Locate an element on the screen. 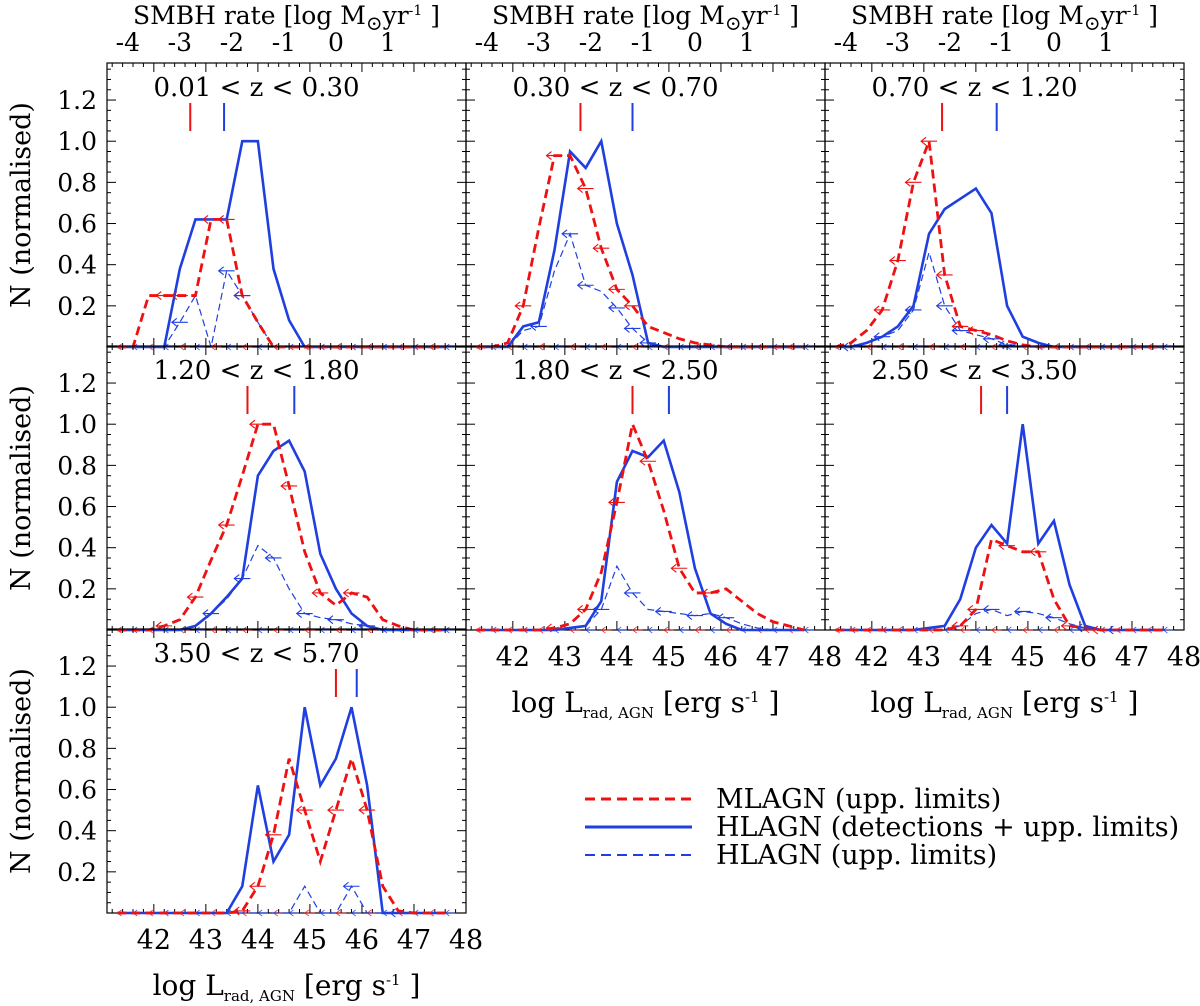  x-tick-label: 44 is located at coordinates (617, 657).